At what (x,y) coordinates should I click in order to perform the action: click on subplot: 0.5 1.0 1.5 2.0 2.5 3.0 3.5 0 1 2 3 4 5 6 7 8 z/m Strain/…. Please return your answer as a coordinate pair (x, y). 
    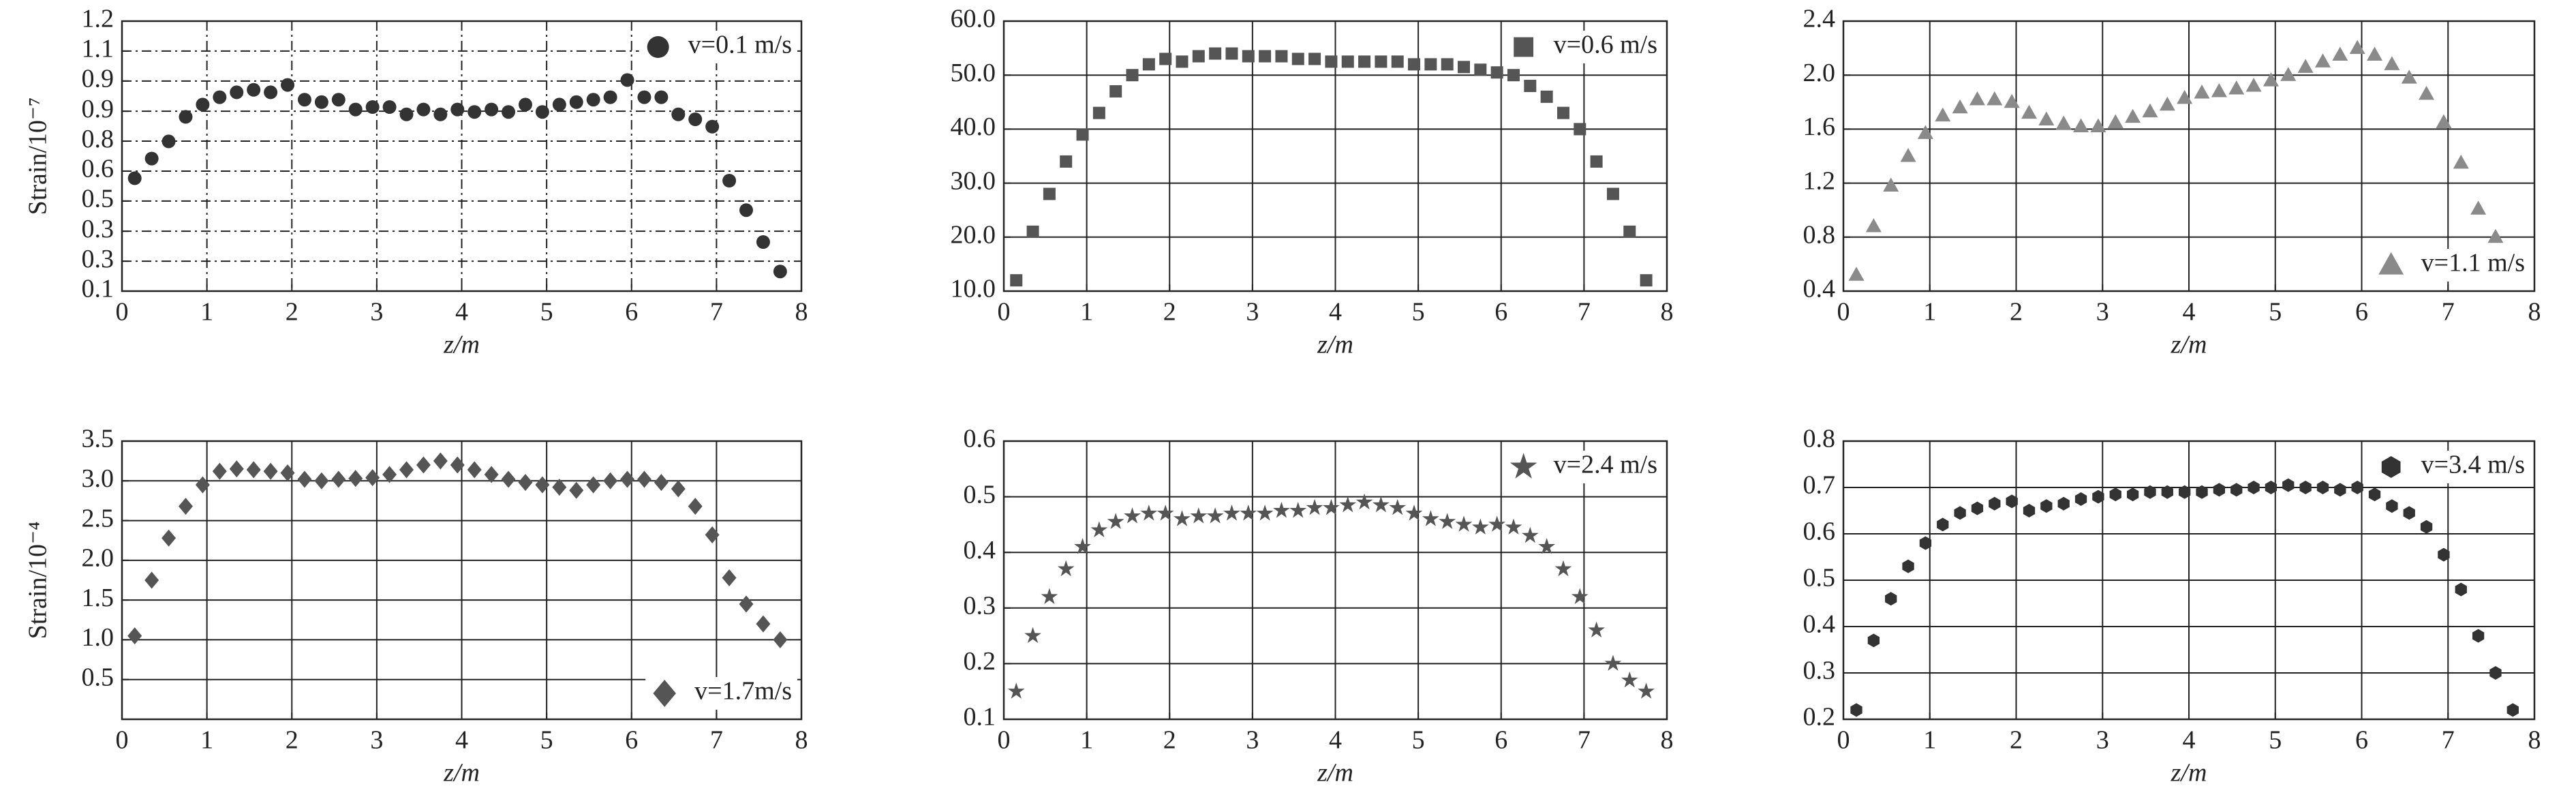
    Looking at the image, I should click on (416, 606).